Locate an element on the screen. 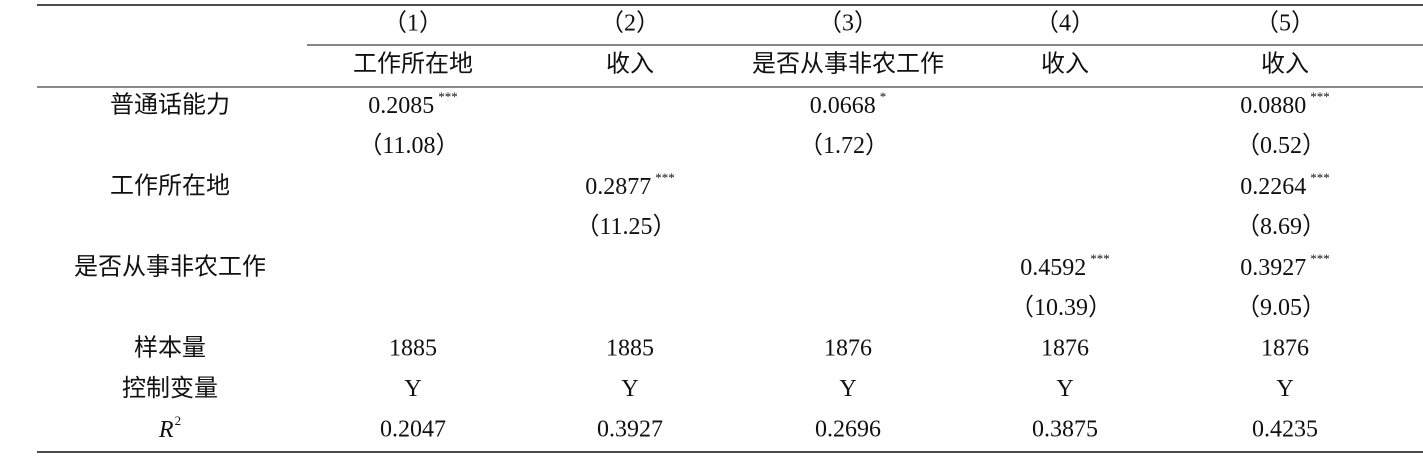 The height and width of the screenshot is (472, 1423). coef-cell: 0.2085 *** is located at coordinates (413, 104).